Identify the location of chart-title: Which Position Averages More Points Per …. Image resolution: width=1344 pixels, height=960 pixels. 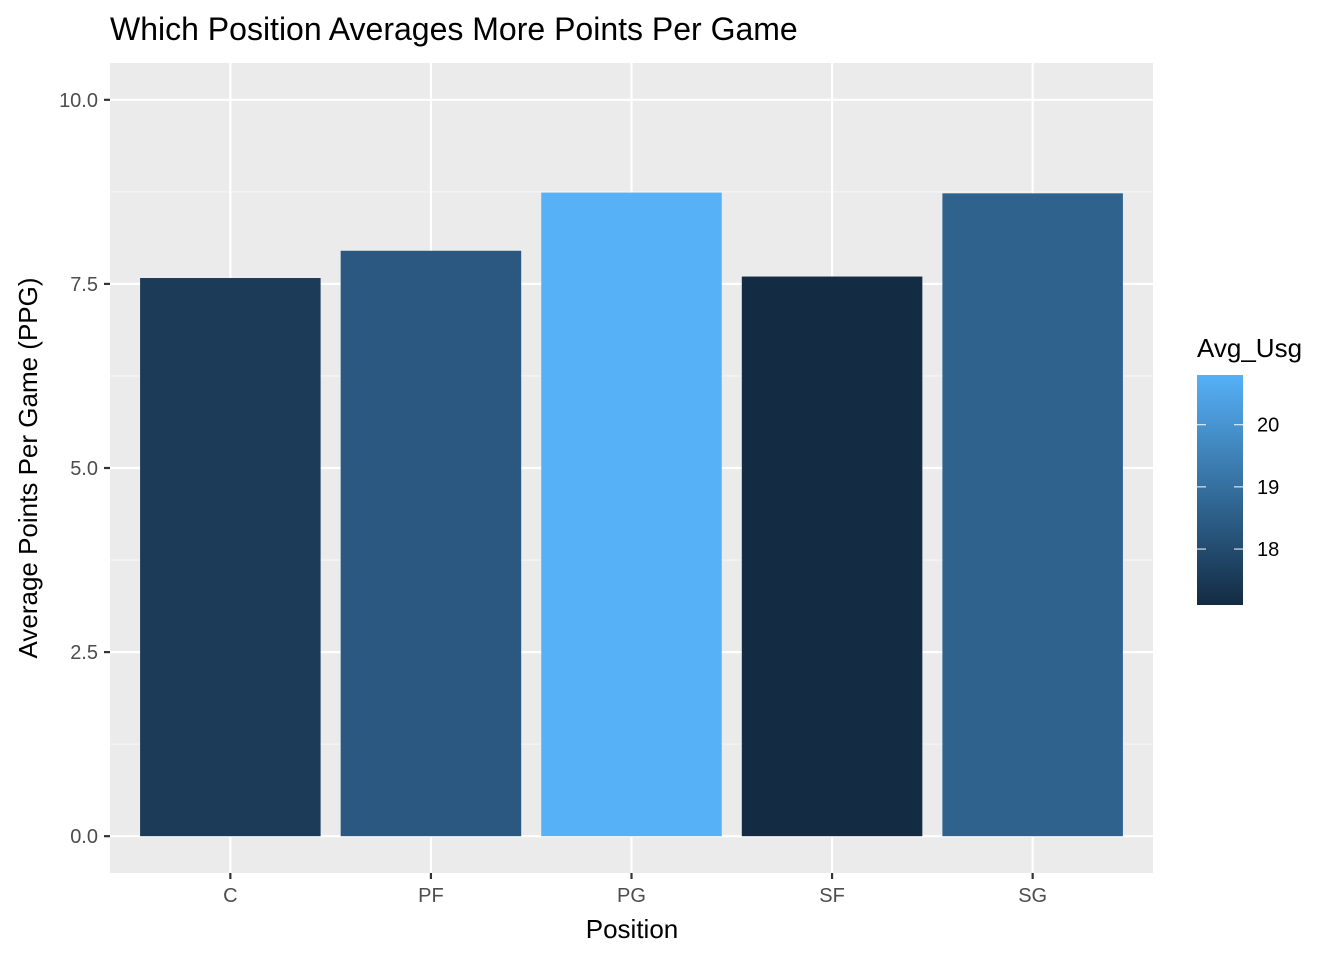
(454, 29).